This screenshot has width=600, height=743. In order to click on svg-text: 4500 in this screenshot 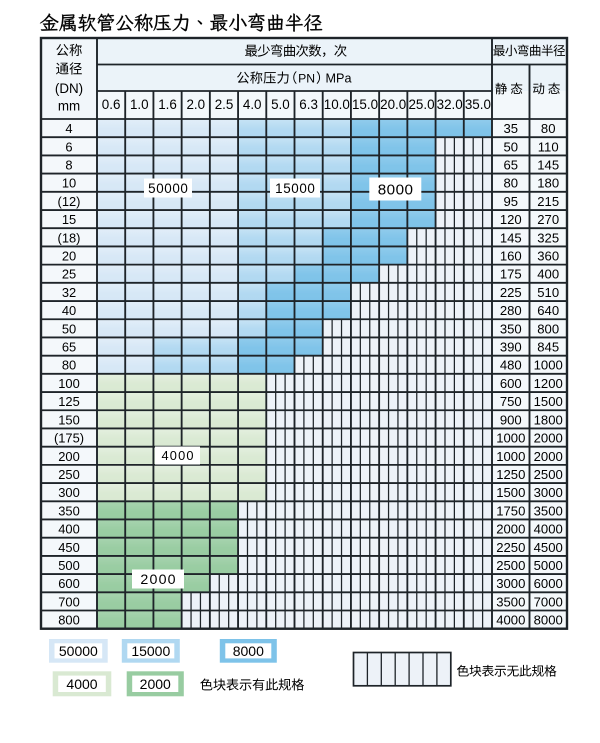, I will do `click(548, 547)`.